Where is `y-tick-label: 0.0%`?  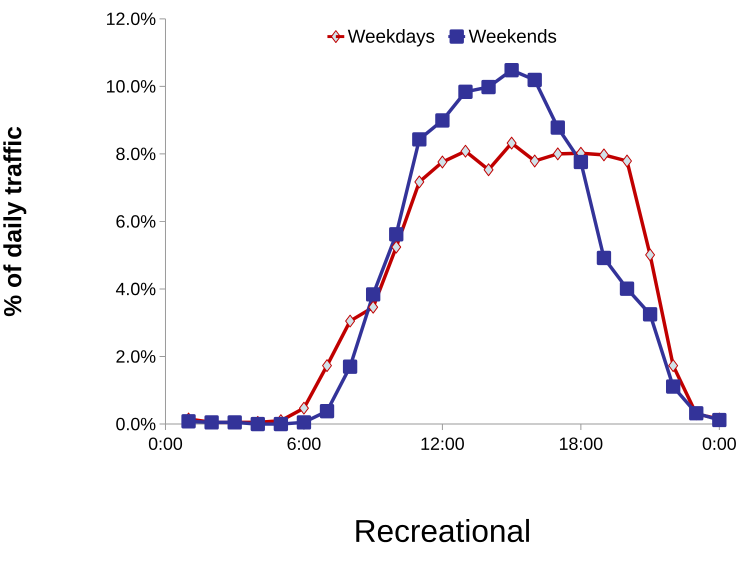 y-tick-label: 0.0% is located at coordinates (136, 424).